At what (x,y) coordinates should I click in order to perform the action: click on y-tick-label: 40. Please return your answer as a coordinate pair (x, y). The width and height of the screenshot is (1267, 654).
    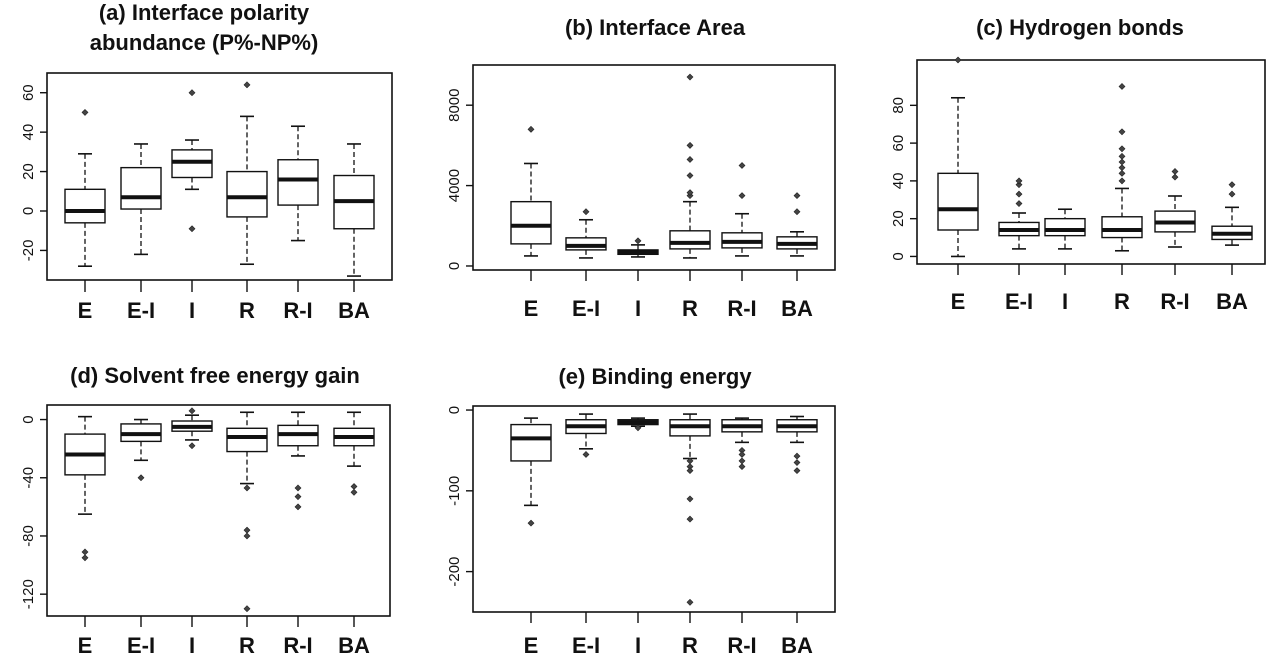
    Looking at the image, I should click on (28, 132).